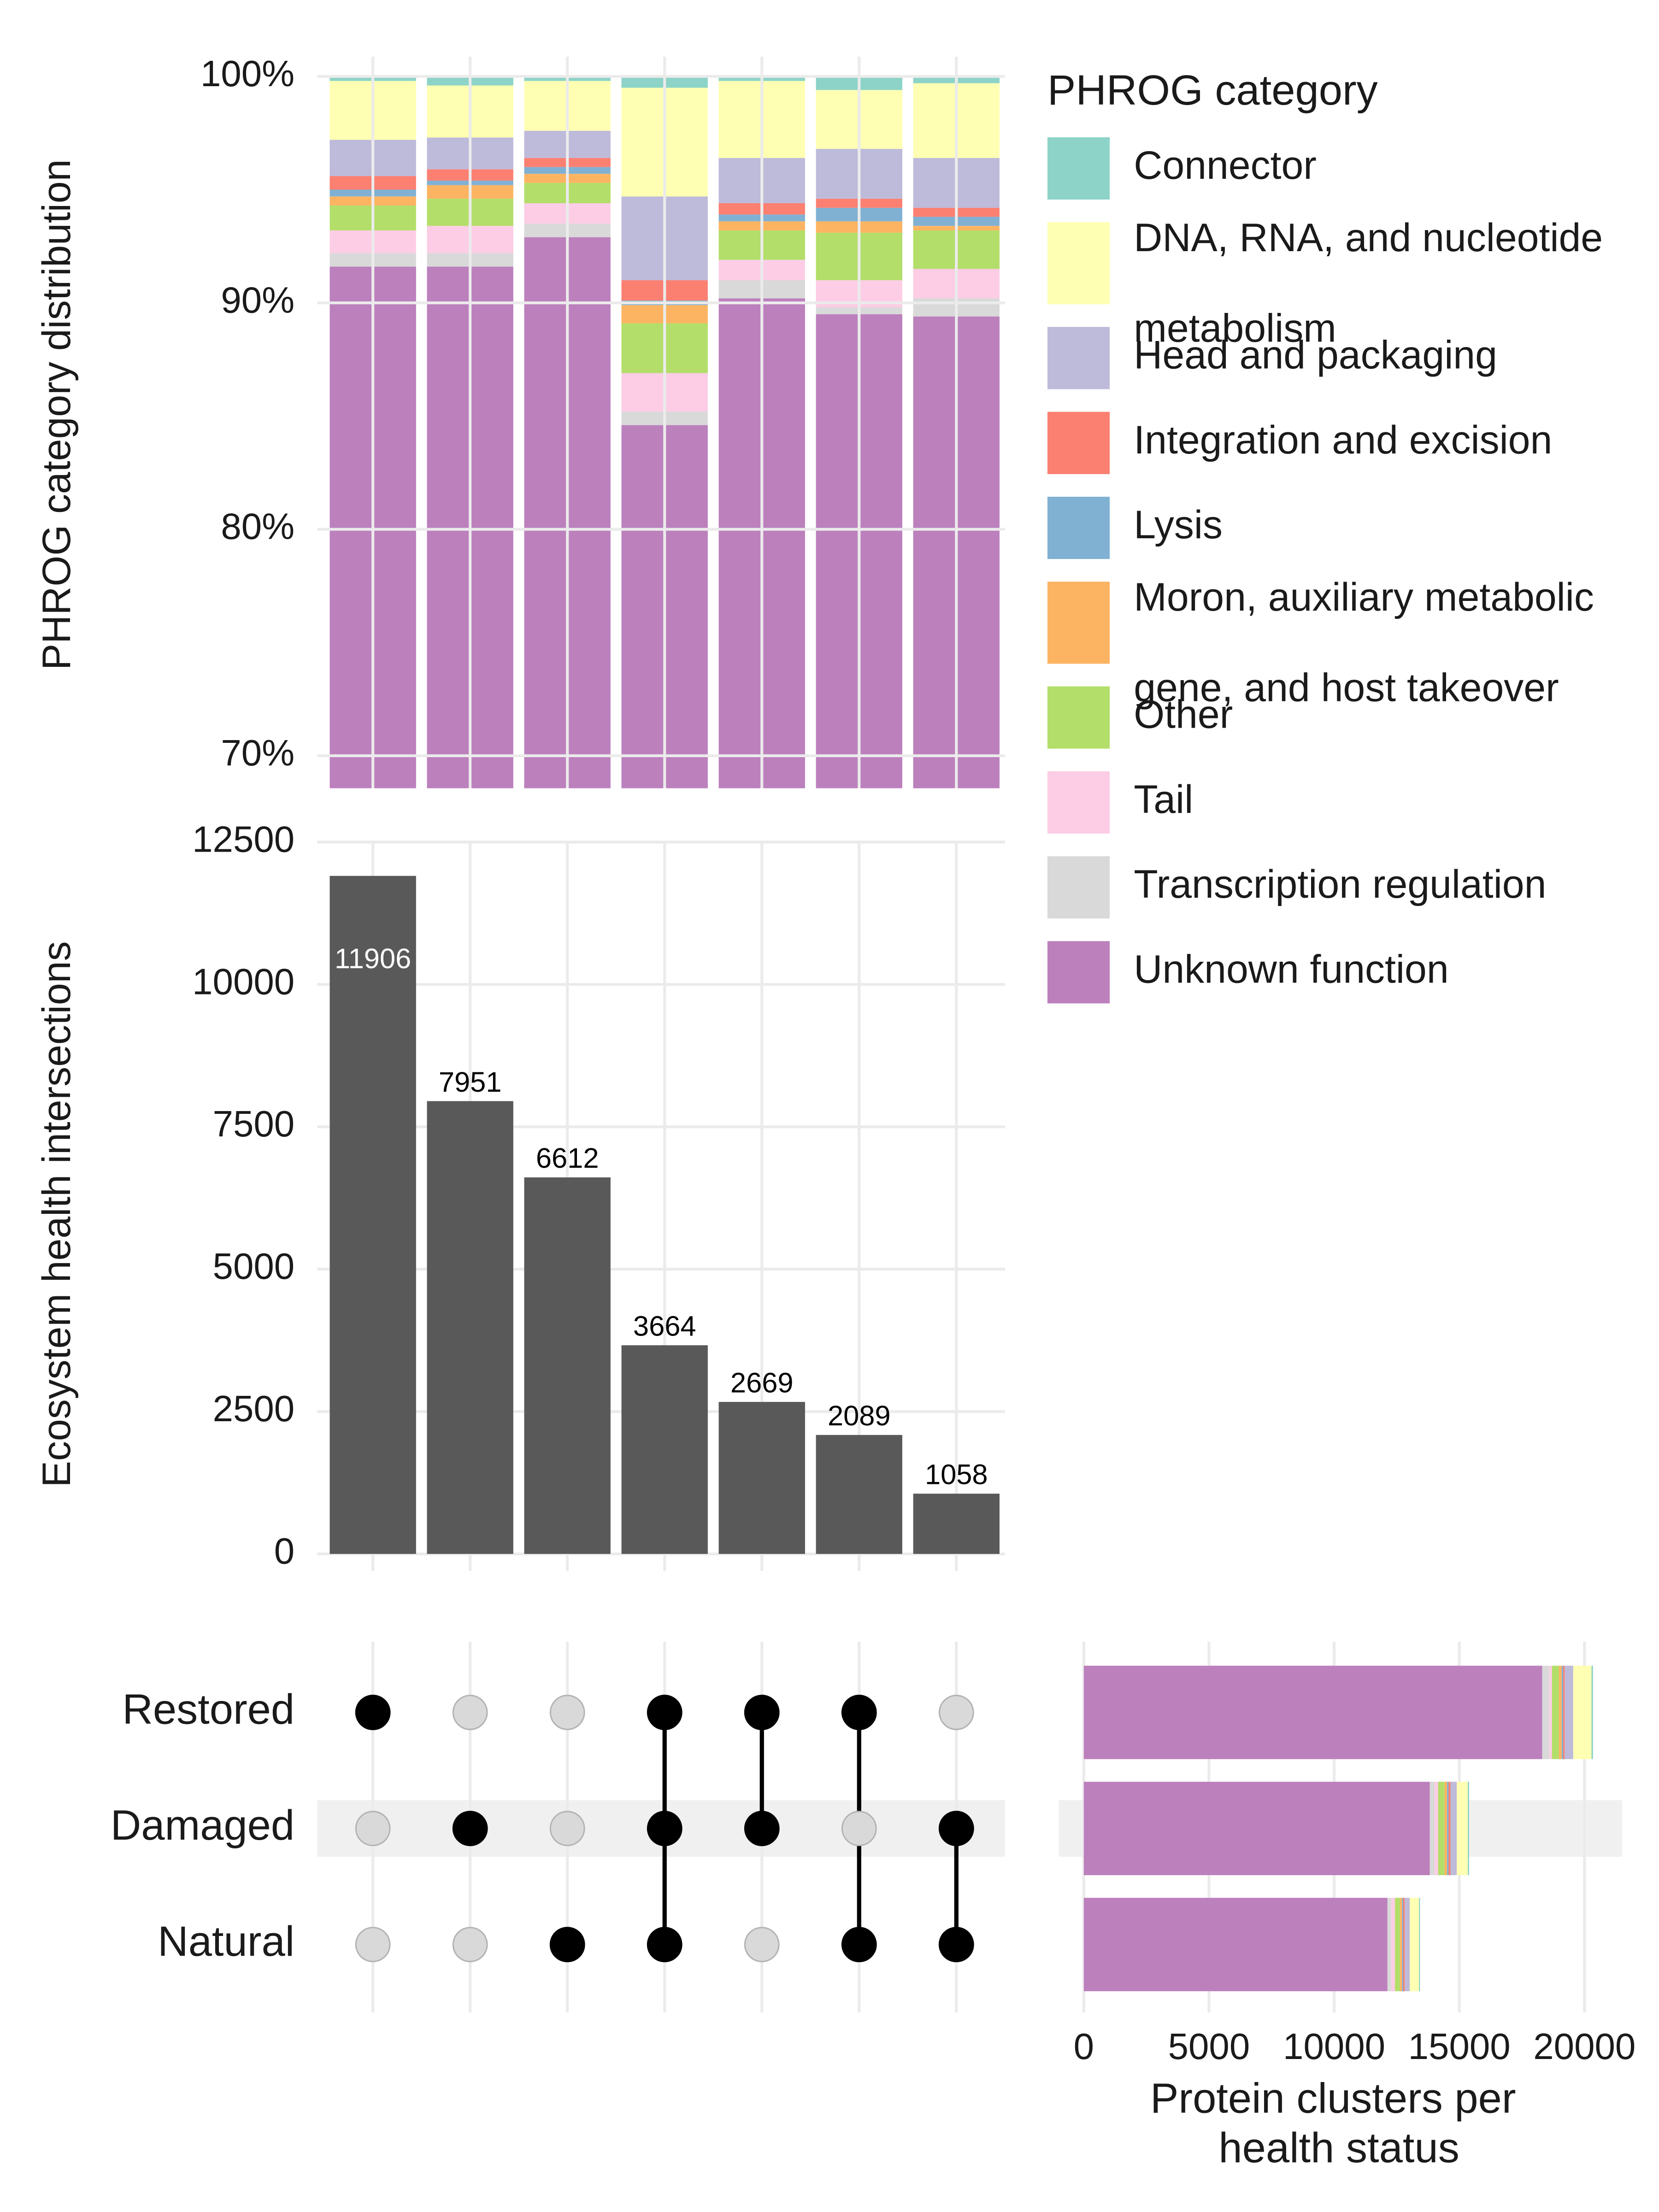  Describe the element at coordinates (1225, 165) in the screenshot. I see `legend-label: Connector` at that location.